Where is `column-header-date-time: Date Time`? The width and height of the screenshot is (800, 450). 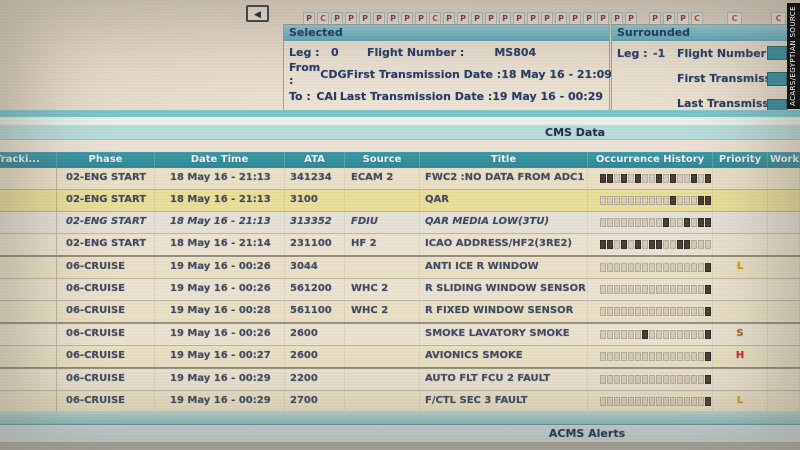
column-header-date-time: Date Time is located at coordinates (220, 160).